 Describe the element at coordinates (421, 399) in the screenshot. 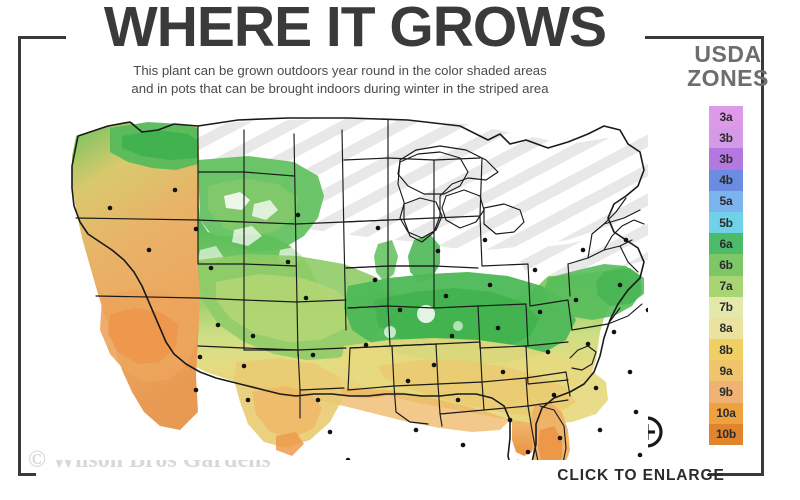

I see `southeast-warm` at that location.